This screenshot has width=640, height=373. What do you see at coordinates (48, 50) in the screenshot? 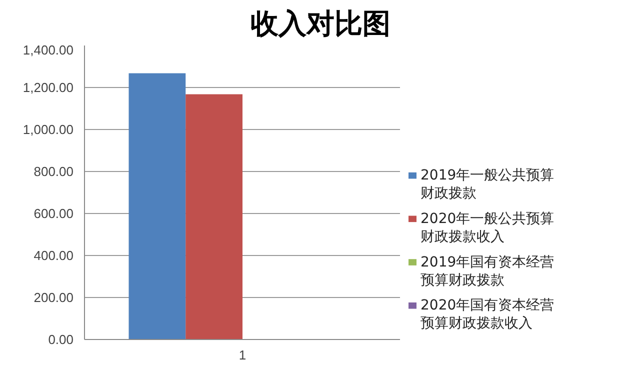
I see `y-tick-label: 1,400.00` at bounding box center [48, 50].